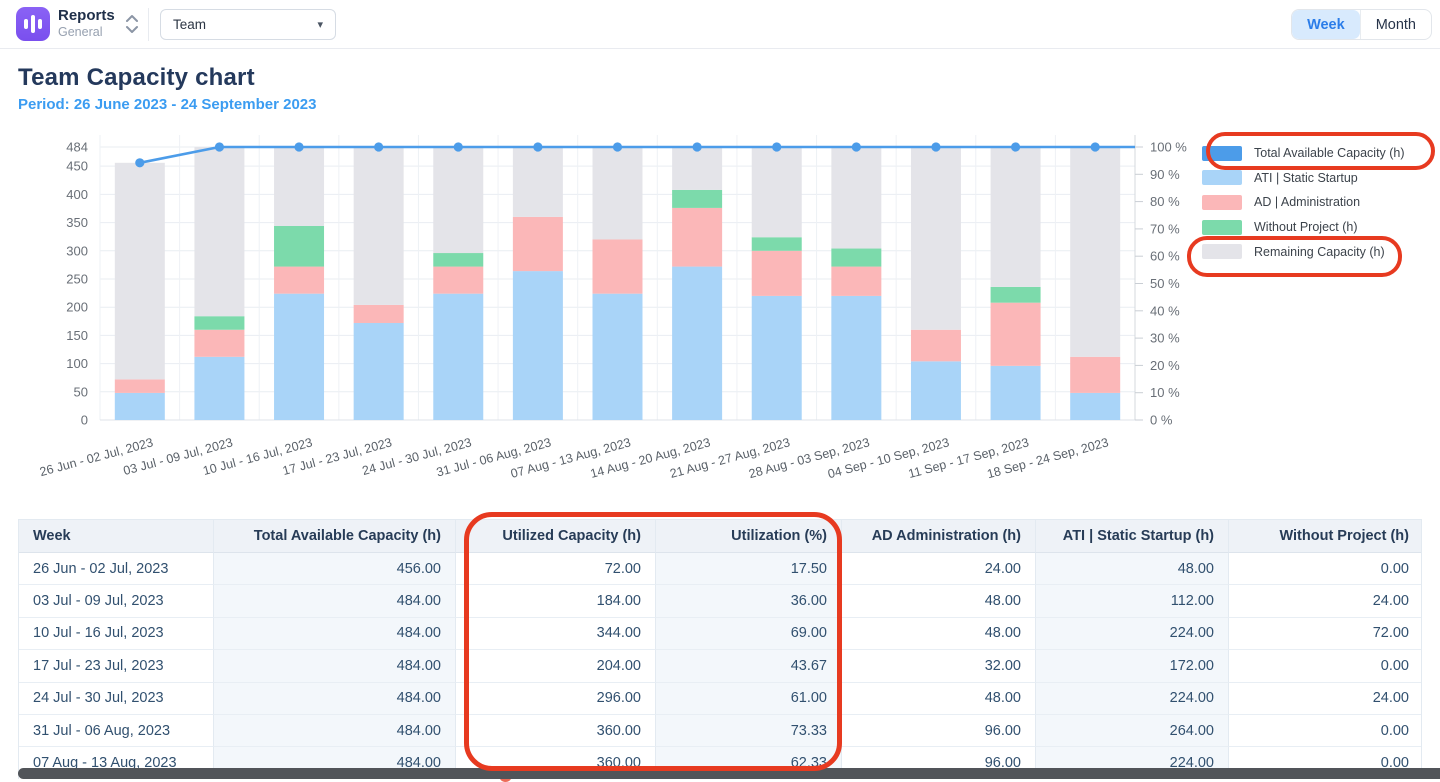 Image resolution: width=1440 pixels, height=782 pixels. I want to click on svg-text: 40 %, so click(1165, 310).